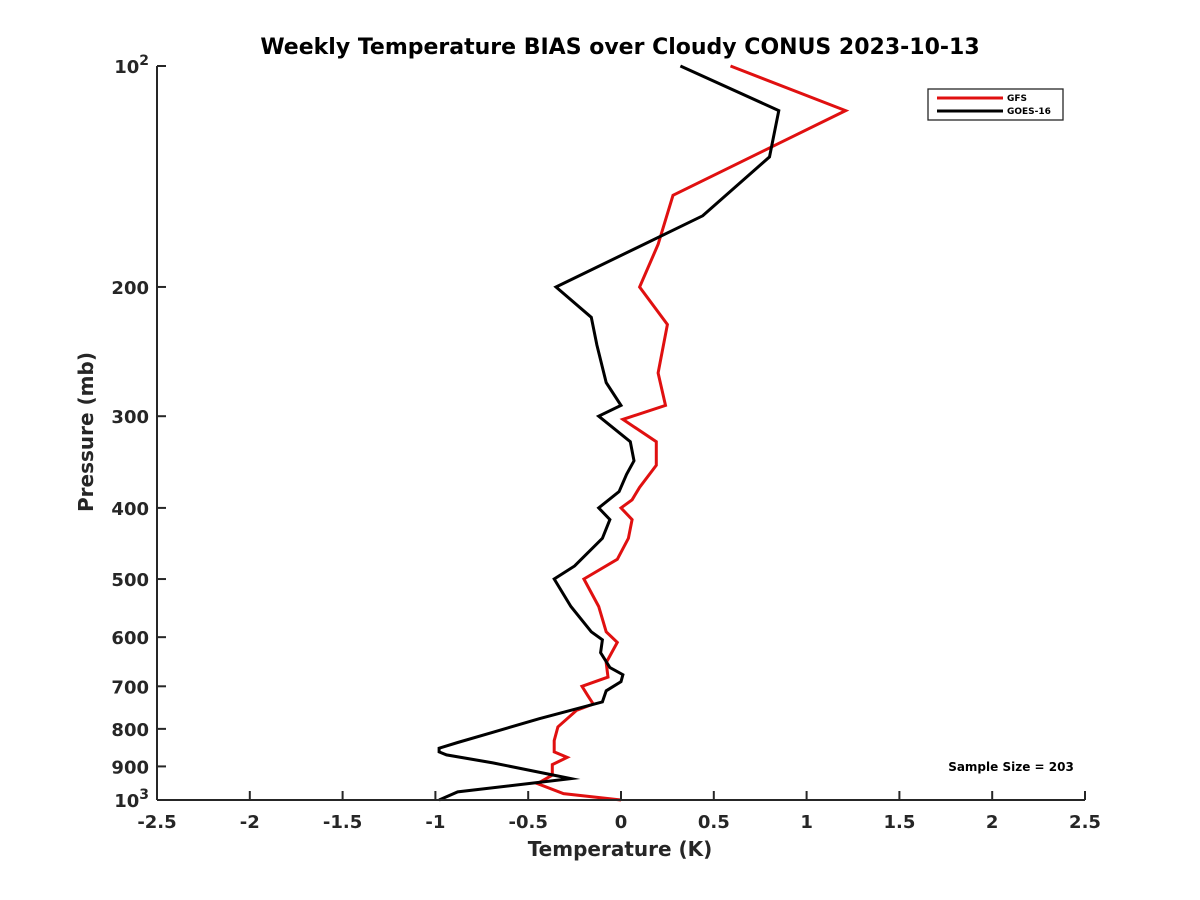 The height and width of the screenshot is (900, 1200). What do you see at coordinates (156, 822) in the screenshot?
I see `x-tick-label: -2.5` at bounding box center [156, 822].